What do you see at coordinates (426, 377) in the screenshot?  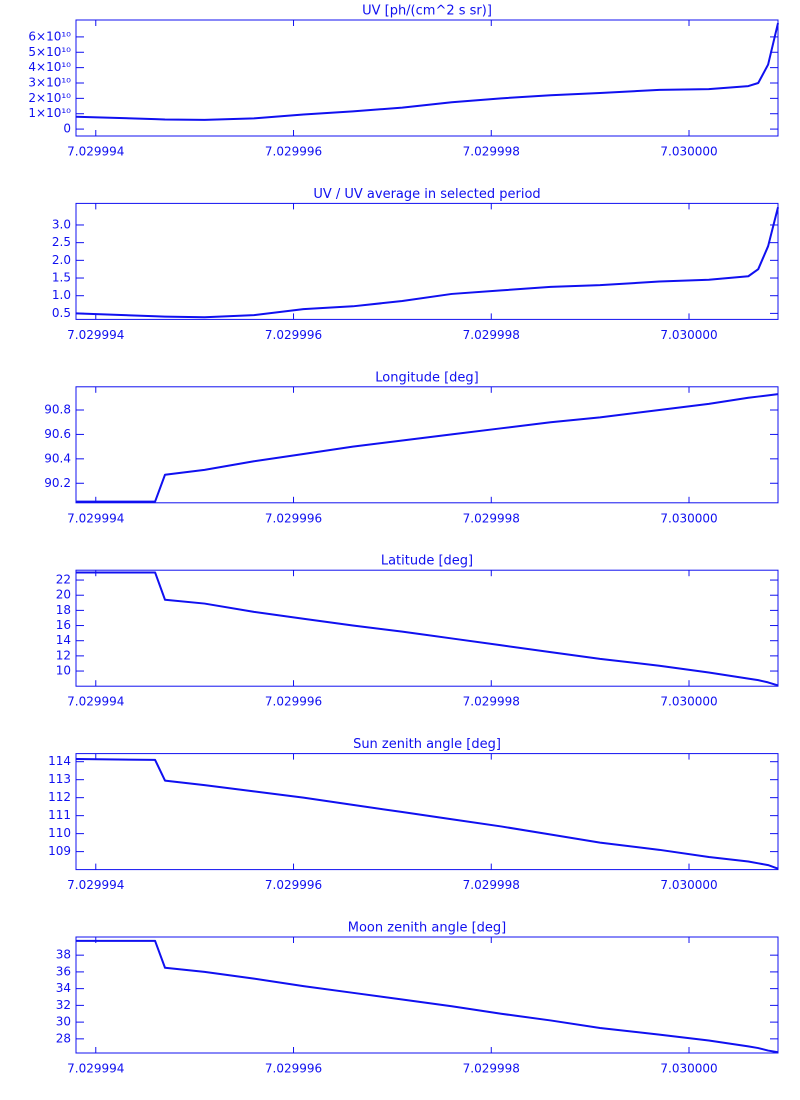 I see `chart-title: Longitude [deg]` at bounding box center [426, 377].